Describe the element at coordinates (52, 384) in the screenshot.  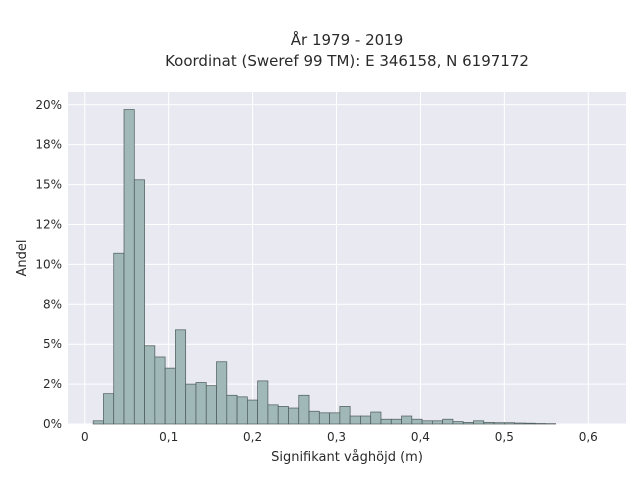
I see `y-tick-label: 2%` at that location.